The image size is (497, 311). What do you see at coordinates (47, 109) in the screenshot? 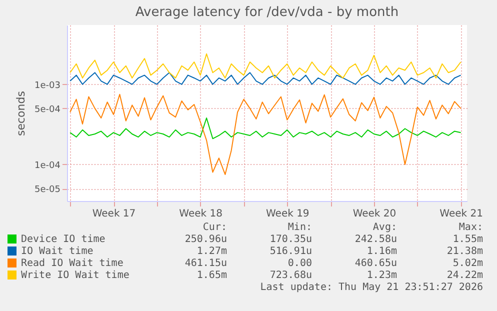
I see `y-tick-label: 5e-04` at bounding box center [47, 109].